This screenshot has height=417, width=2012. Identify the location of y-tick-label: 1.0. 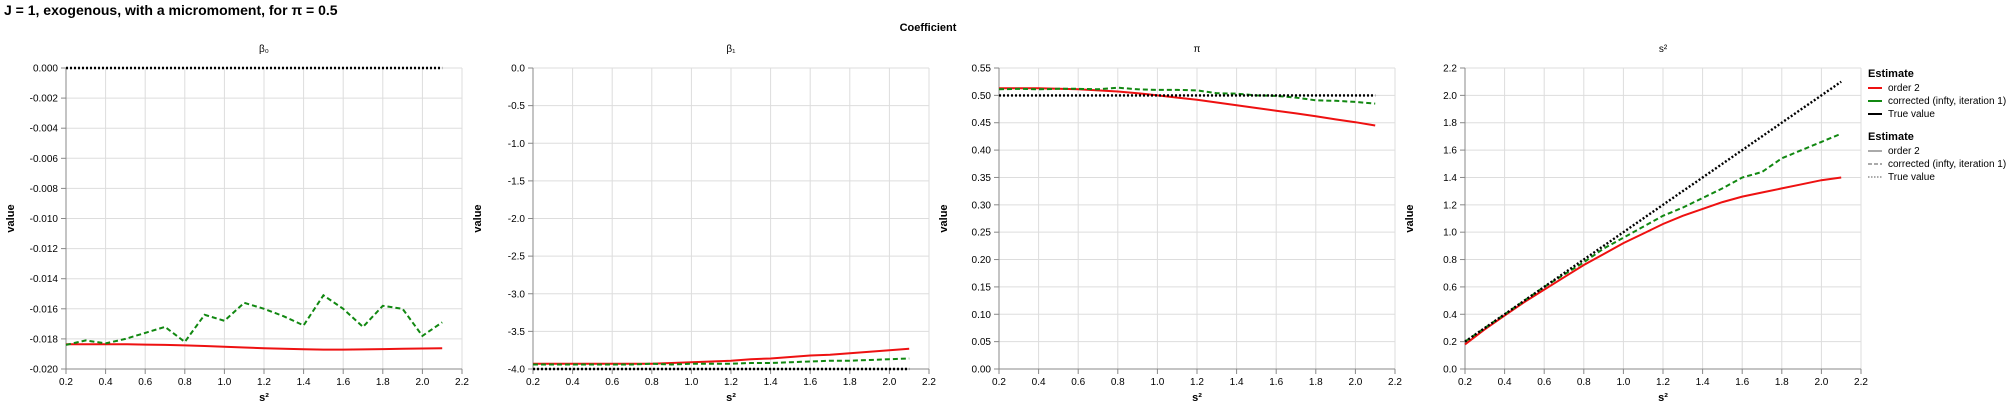
(1450, 233).